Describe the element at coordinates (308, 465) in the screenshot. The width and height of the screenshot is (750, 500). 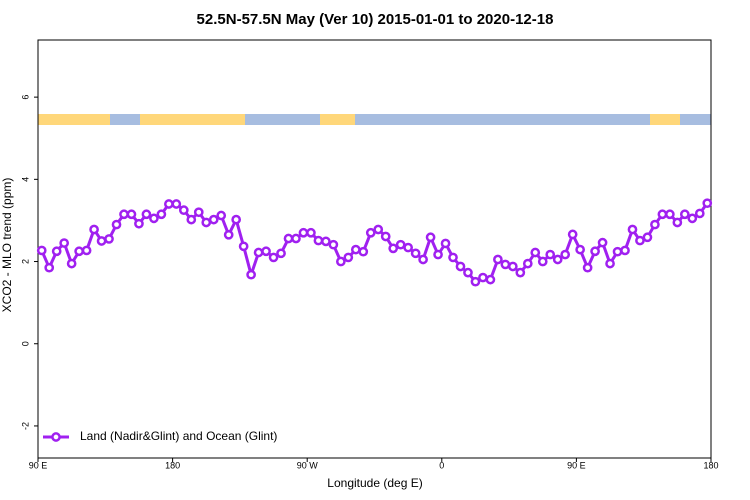
I see `x-tick-label: 90 W` at that location.